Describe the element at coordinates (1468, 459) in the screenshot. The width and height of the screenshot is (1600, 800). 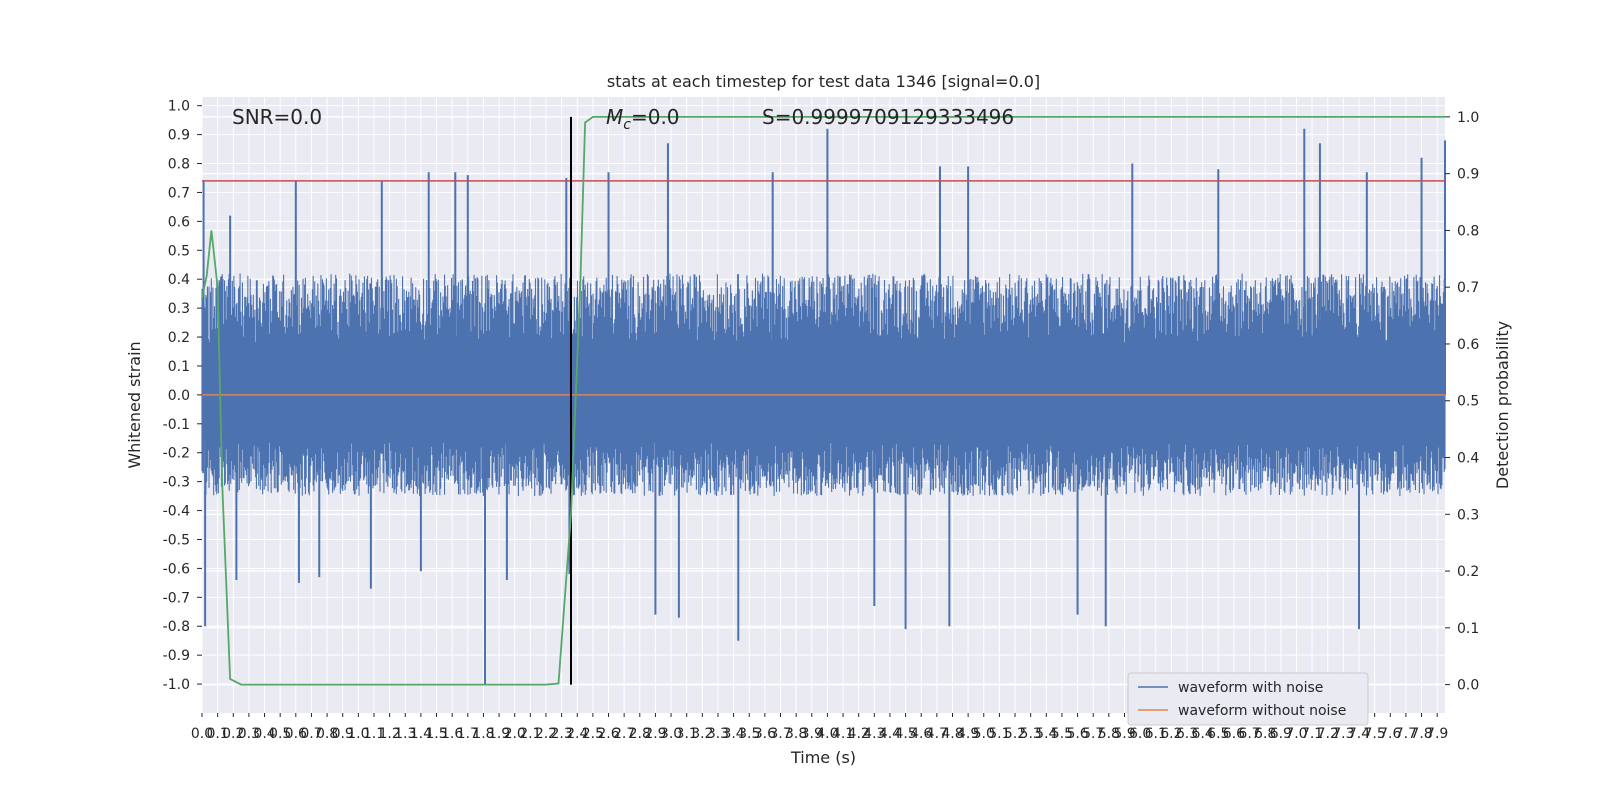
I see `y2-tick-label: 0.4` at that location.